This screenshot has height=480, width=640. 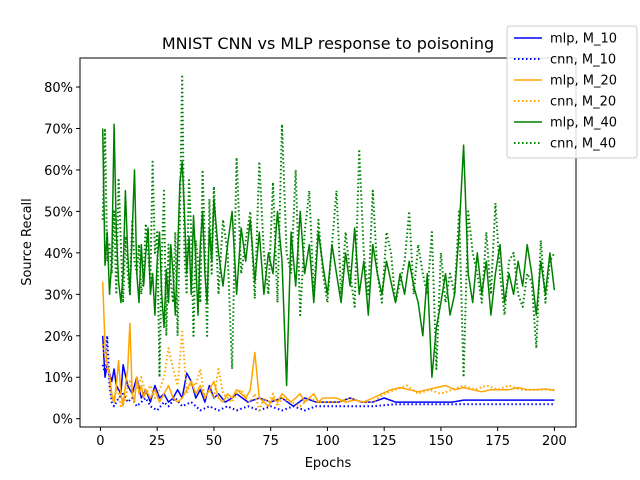 What do you see at coordinates (270, 441) in the screenshot?
I see `x-tick-label: 75` at bounding box center [270, 441].